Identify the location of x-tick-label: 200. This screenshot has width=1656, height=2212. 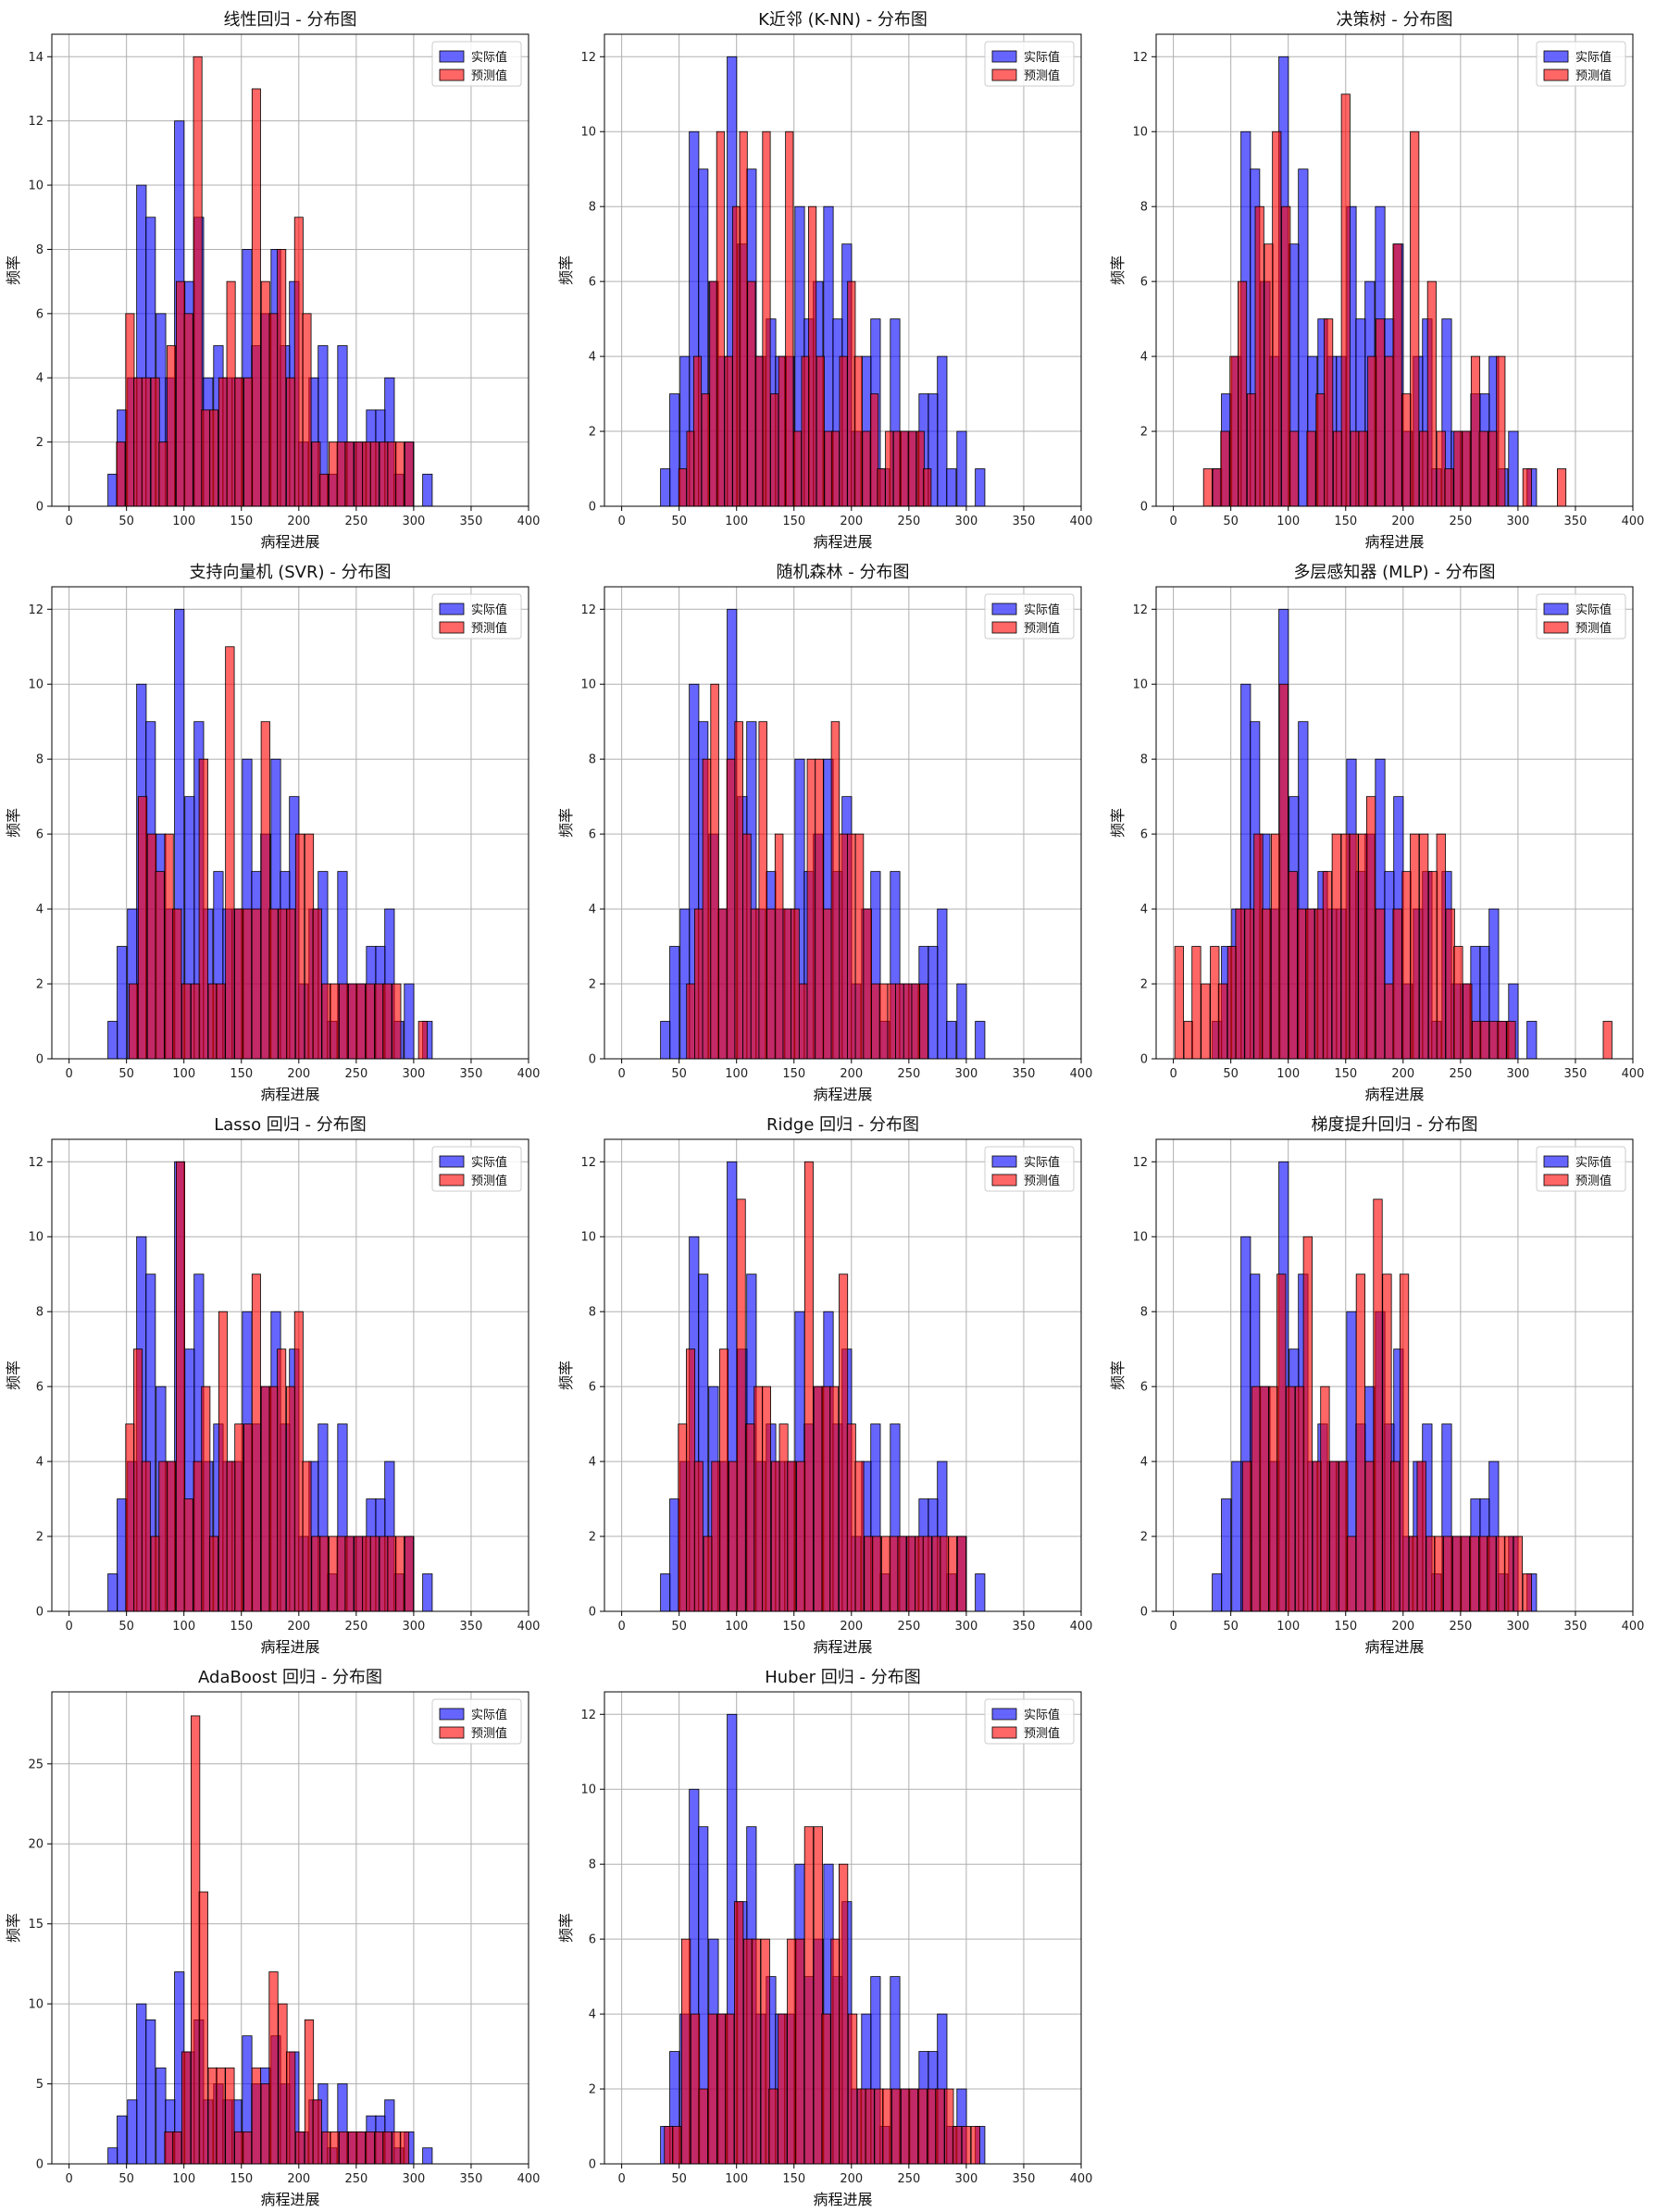
(299, 2179).